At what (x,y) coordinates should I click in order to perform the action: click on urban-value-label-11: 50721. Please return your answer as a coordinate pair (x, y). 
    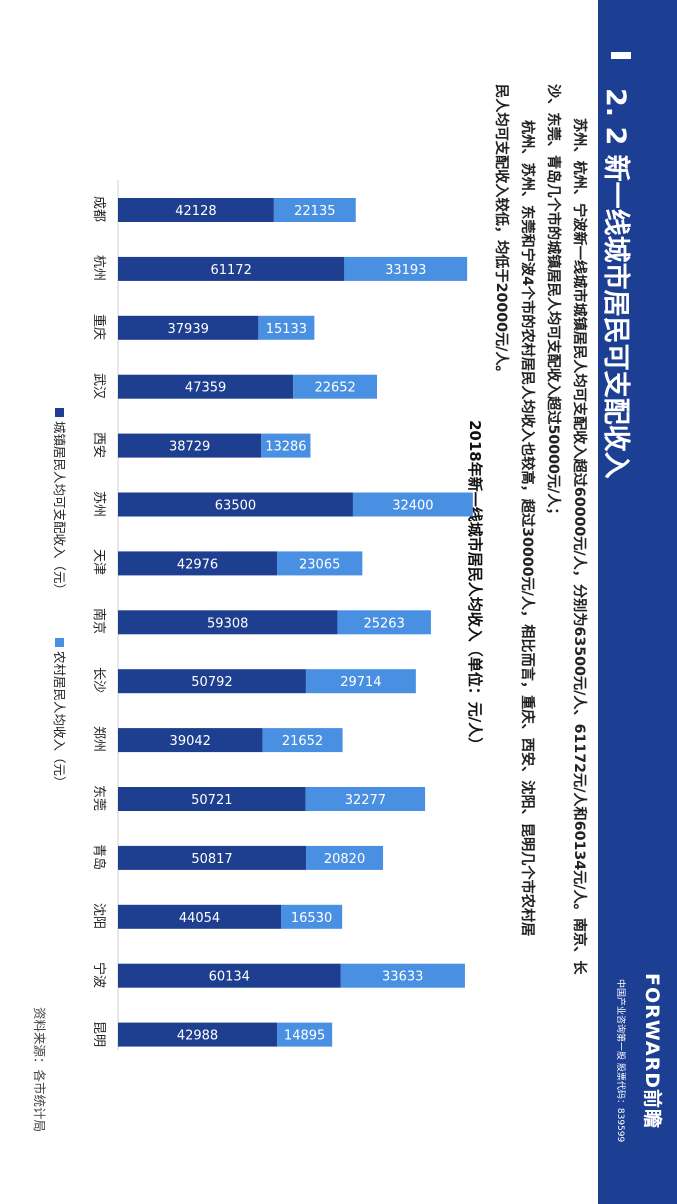
    Looking at the image, I should click on (211, 800).